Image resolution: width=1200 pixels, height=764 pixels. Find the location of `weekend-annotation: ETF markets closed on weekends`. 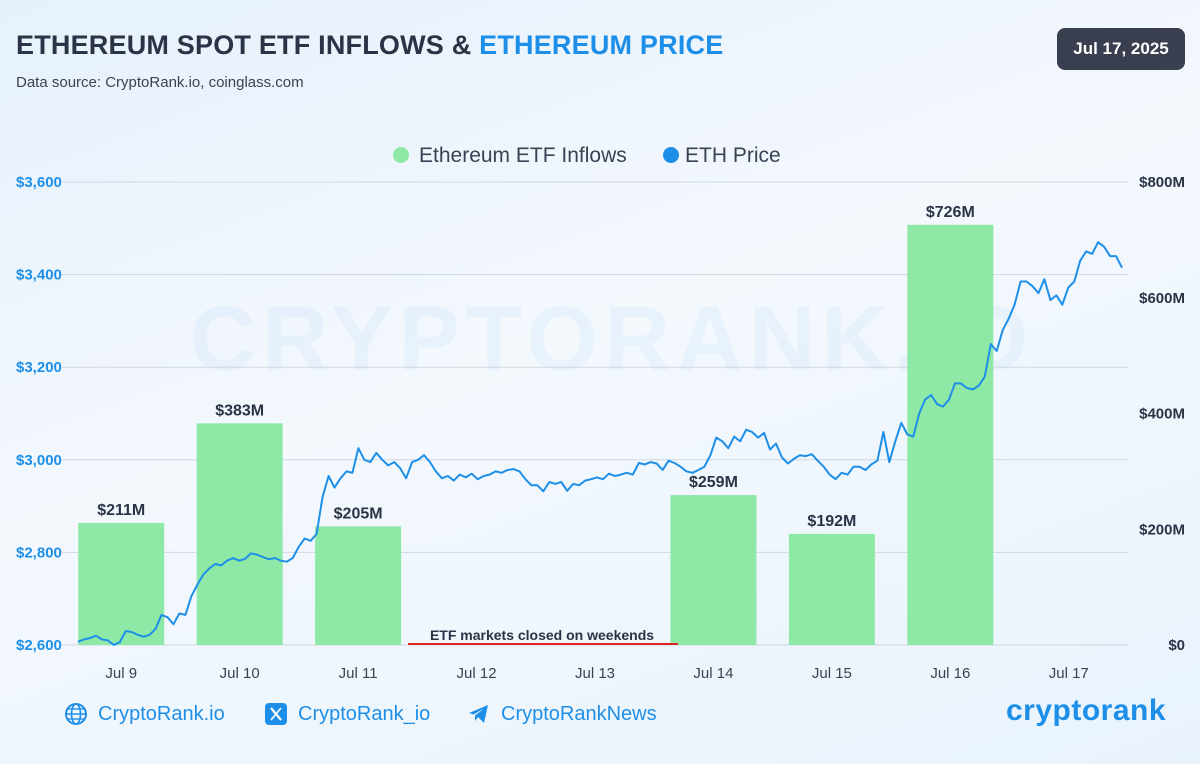

weekend-annotation: ETF markets closed on weekends is located at coordinates (543, 636).